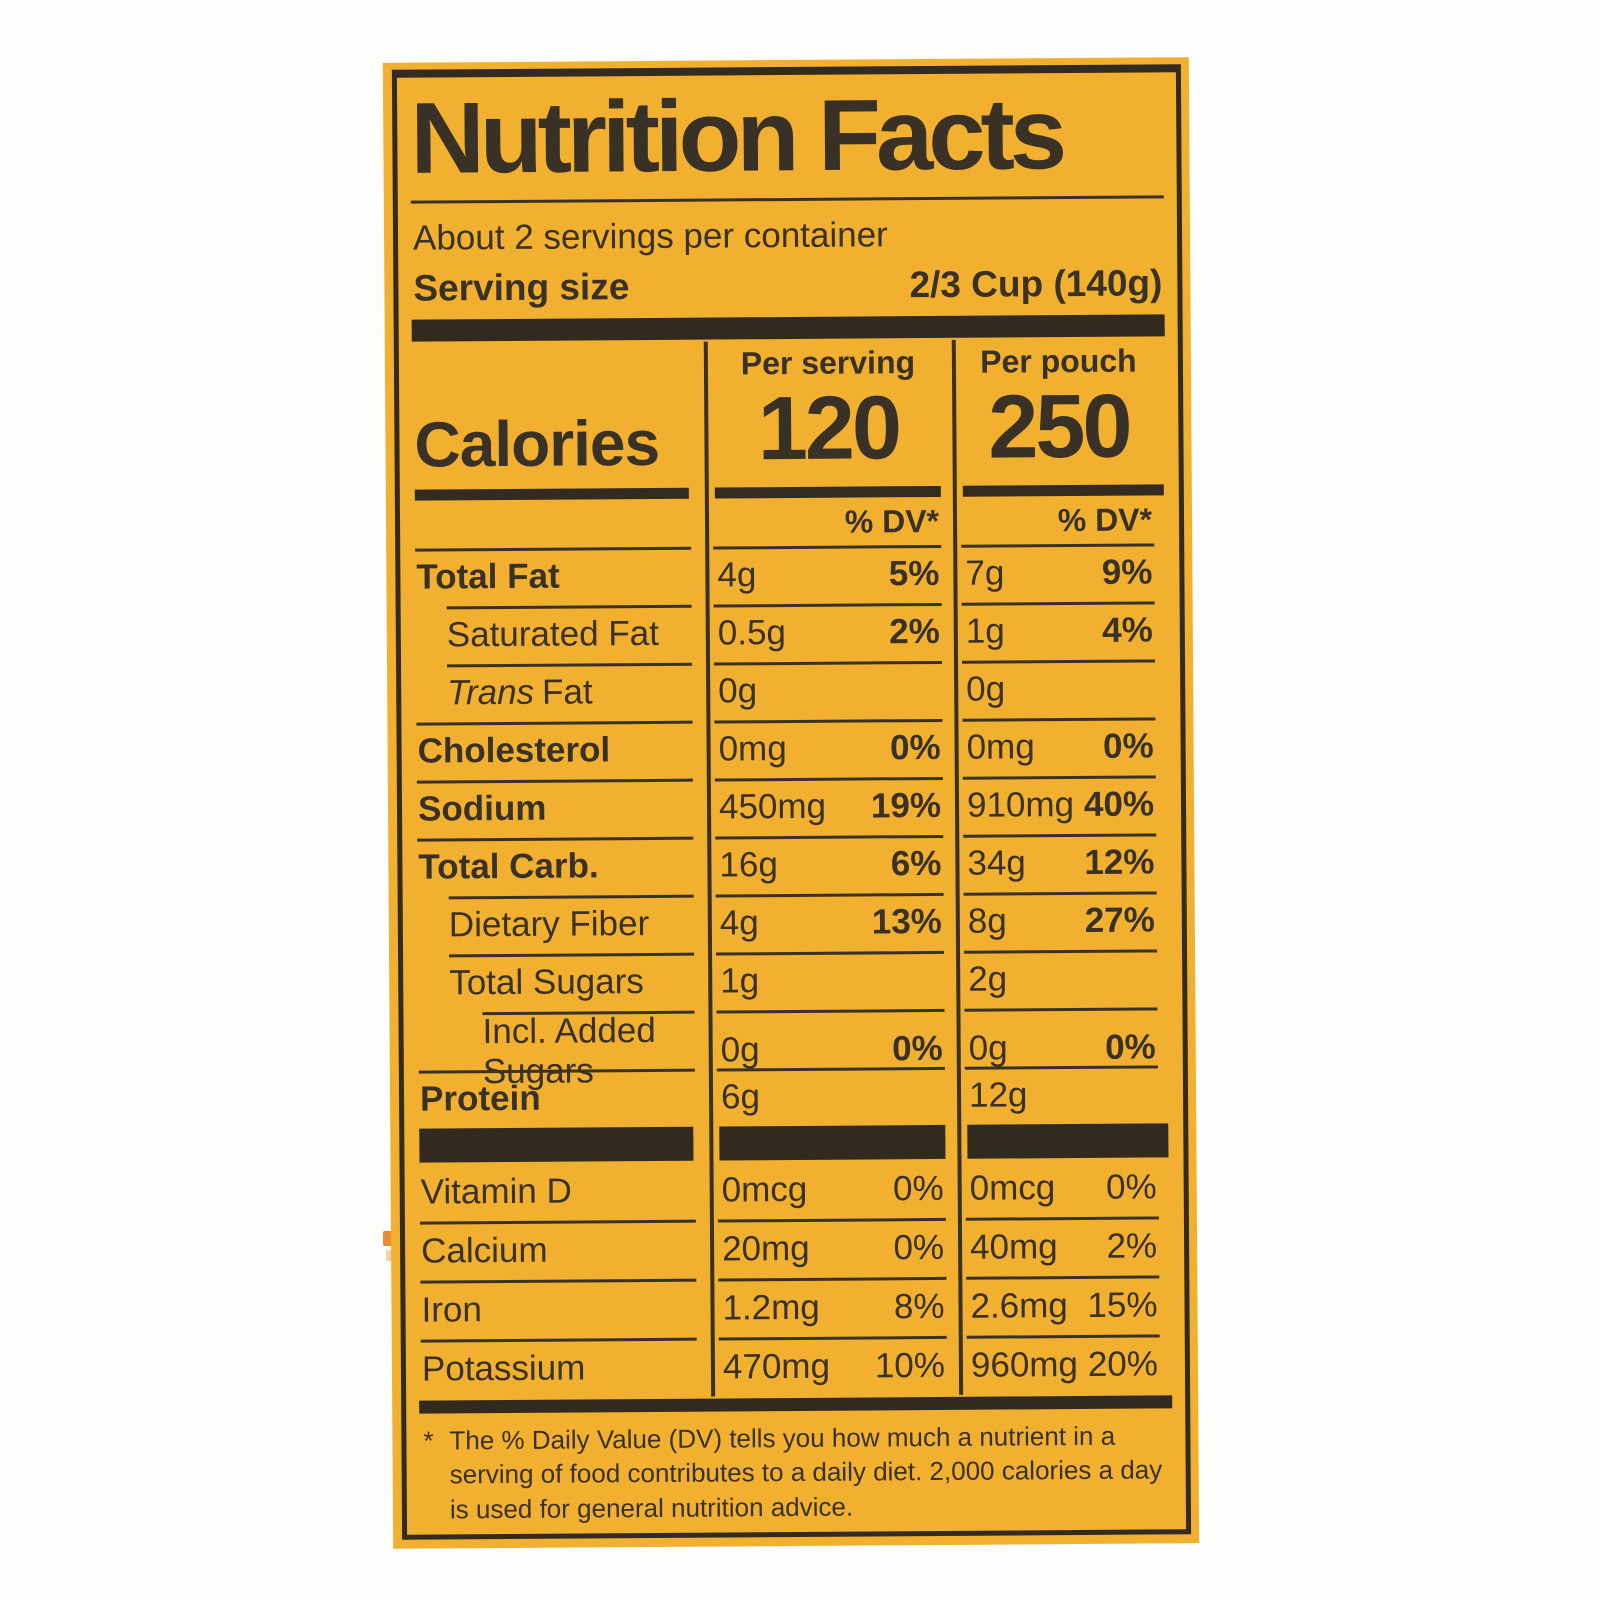 The width and height of the screenshot is (1600, 1600). I want to click on nutrient-name-text: Cholesterol, so click(514, 751).